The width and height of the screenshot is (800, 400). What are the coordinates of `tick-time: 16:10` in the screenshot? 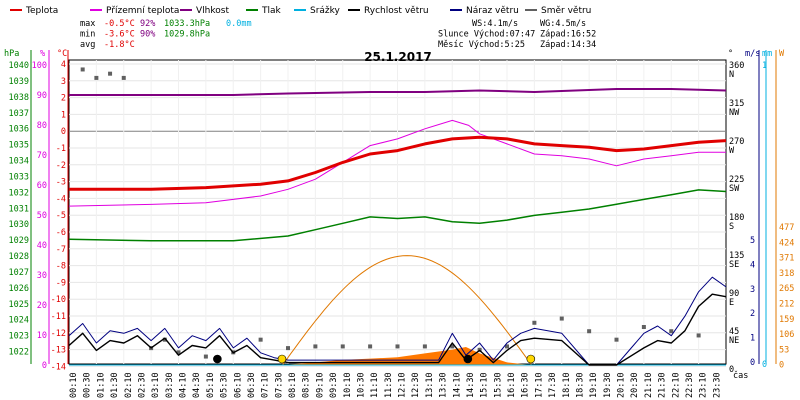 It's located at (512, 385).